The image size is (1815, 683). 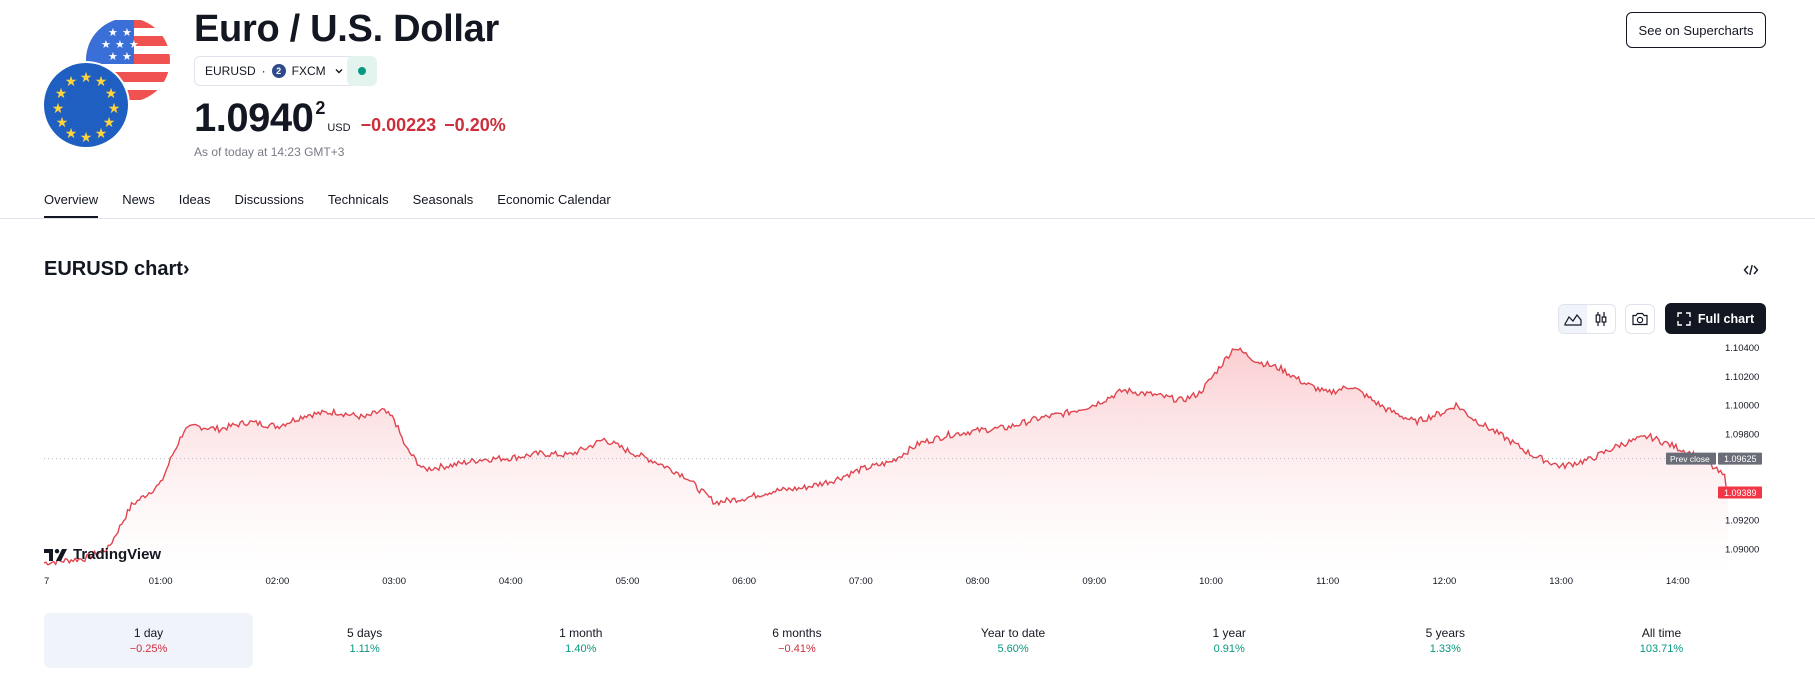 What do you see at coordinates (117, 554) in the screenshot?
I see `tradingview-brand: TradingView` at bounding box center [117, 554].